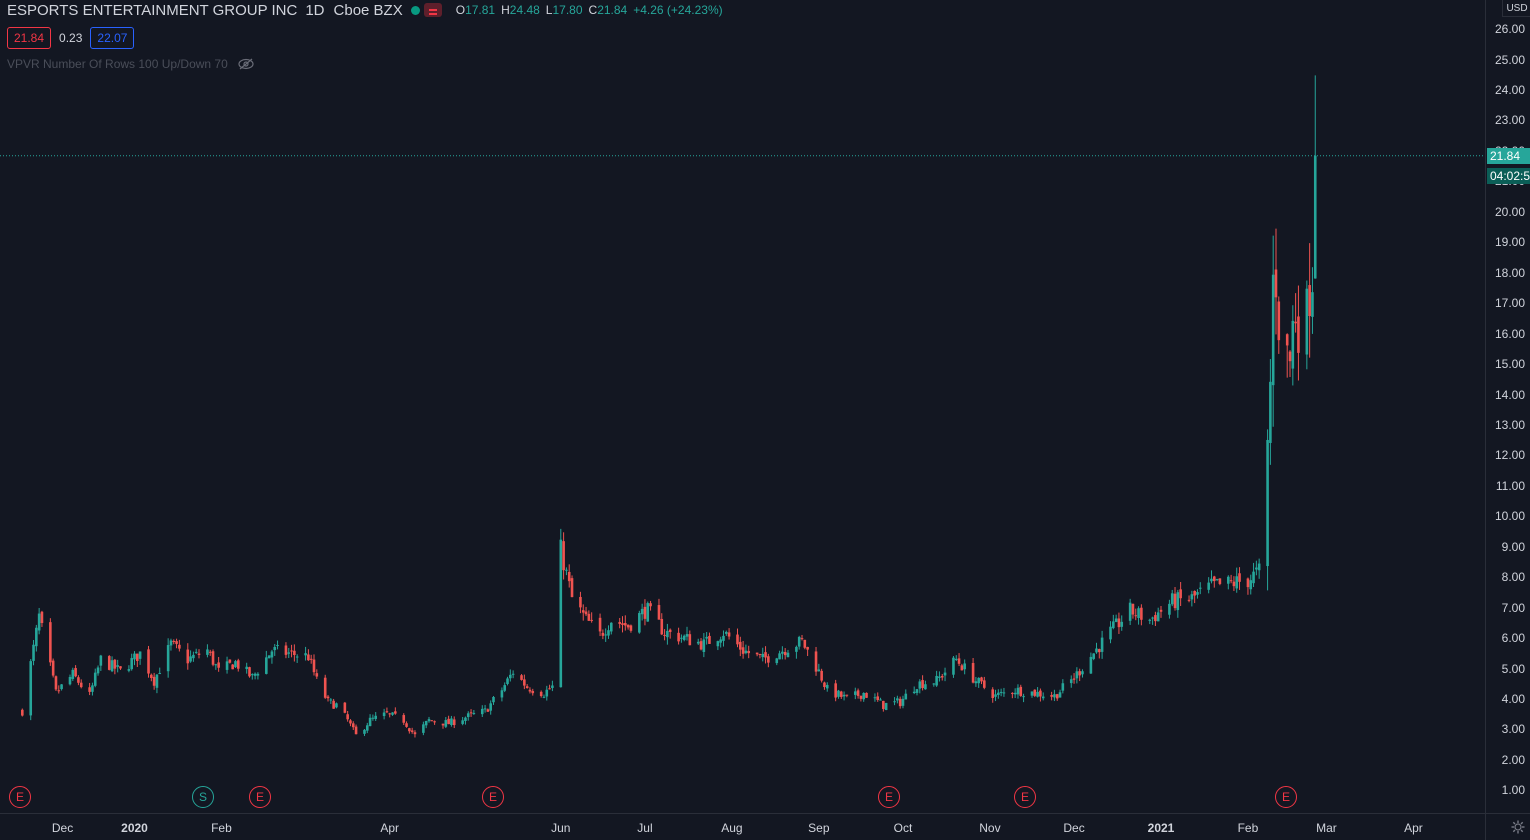  Describe the element at coordinates (112, 38) in the screenshot. I see `ask-price-badge: 22.07` at that location.